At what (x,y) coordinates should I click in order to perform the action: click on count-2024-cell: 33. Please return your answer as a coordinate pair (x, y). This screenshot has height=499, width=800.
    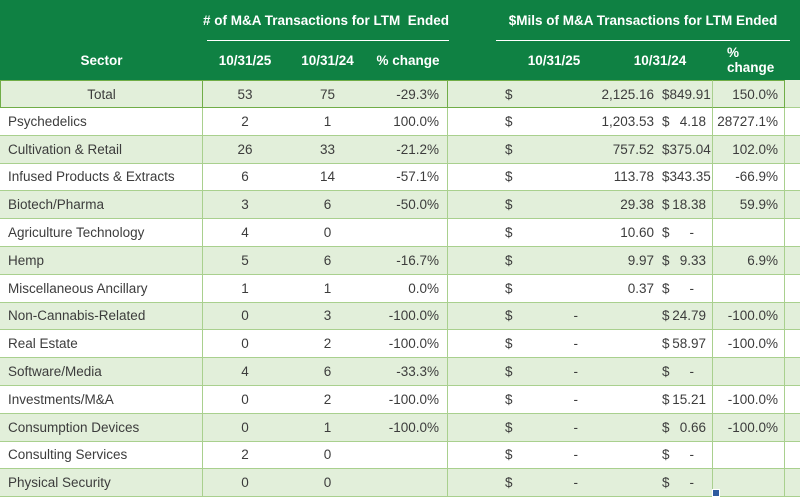
    Looking at the image, I should click on (327, 149).